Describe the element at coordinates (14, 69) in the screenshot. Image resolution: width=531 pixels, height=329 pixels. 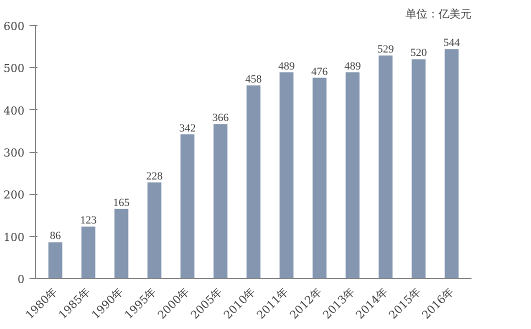
I see `y-tick-label: 500` at that location.